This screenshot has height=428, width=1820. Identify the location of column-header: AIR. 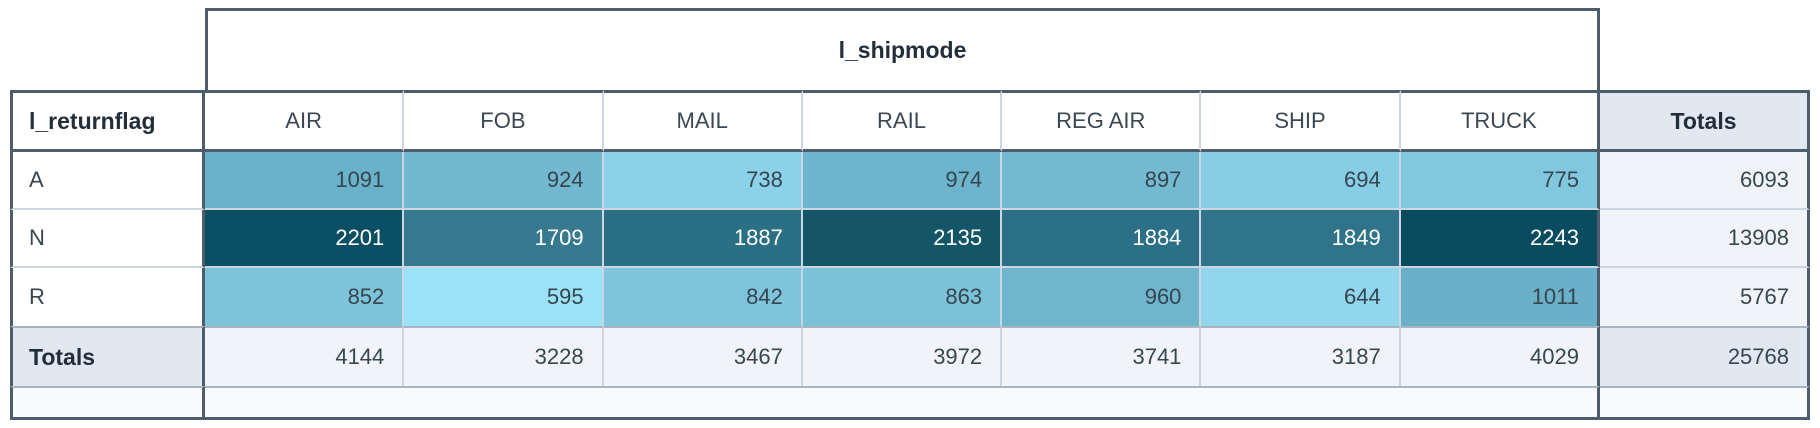
(305, 121).